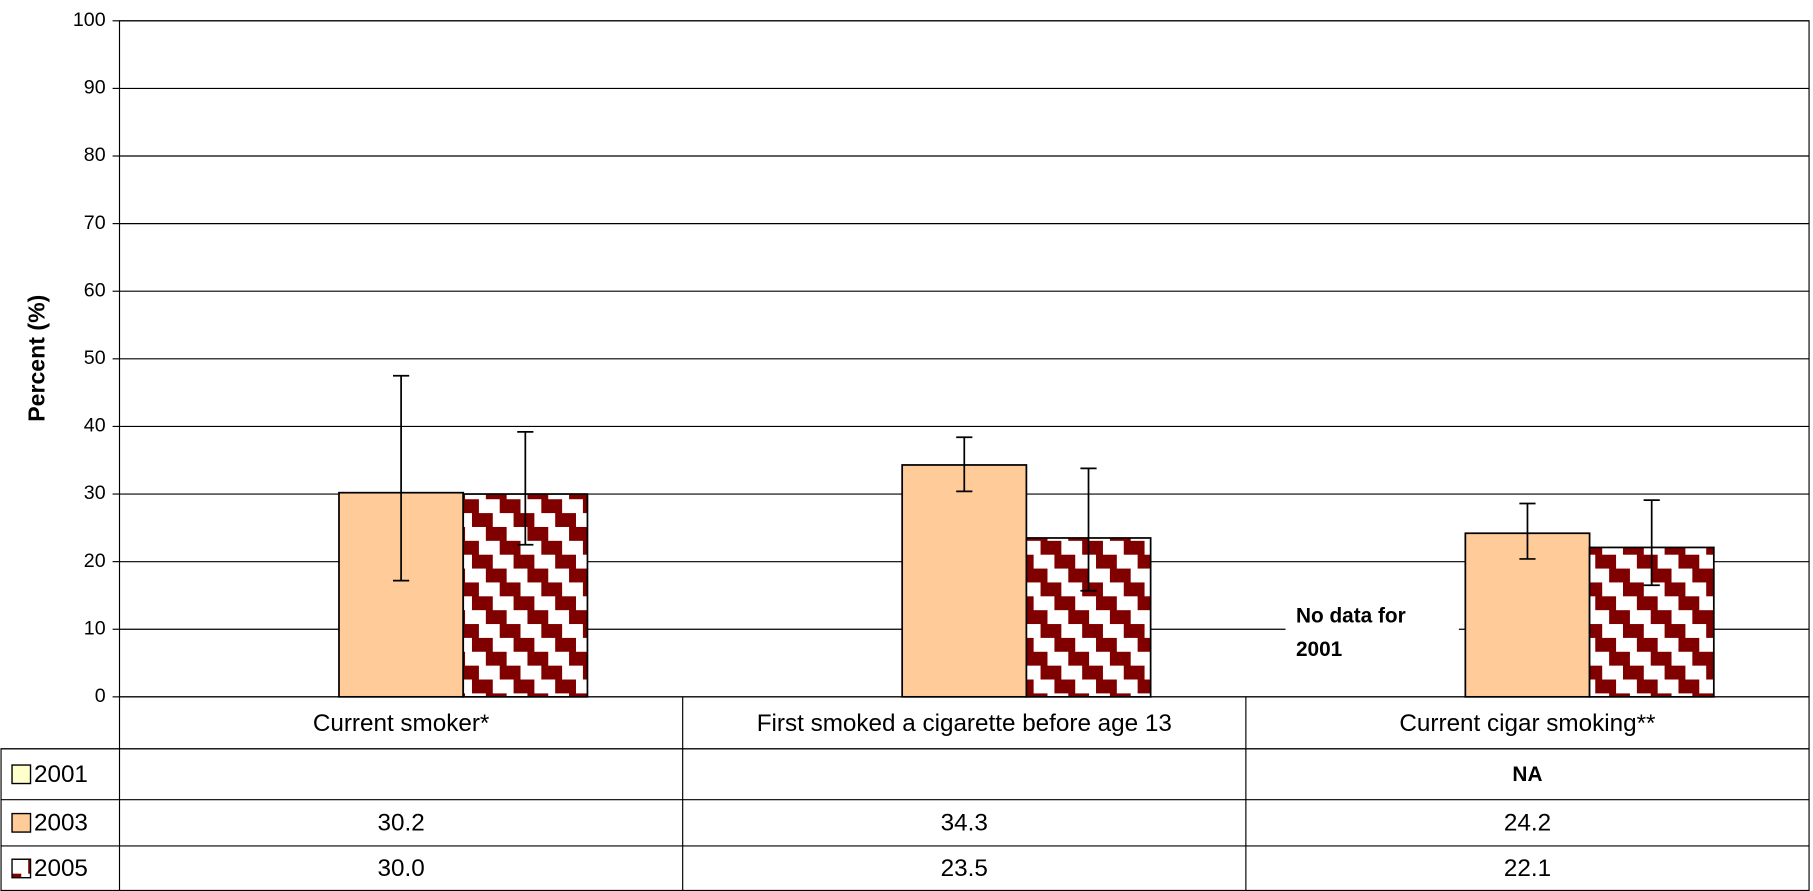  What do you see at coordinates (400, 868) in the screenshot?
I see `table-value: 30.0` at bounding box center [400, 868].